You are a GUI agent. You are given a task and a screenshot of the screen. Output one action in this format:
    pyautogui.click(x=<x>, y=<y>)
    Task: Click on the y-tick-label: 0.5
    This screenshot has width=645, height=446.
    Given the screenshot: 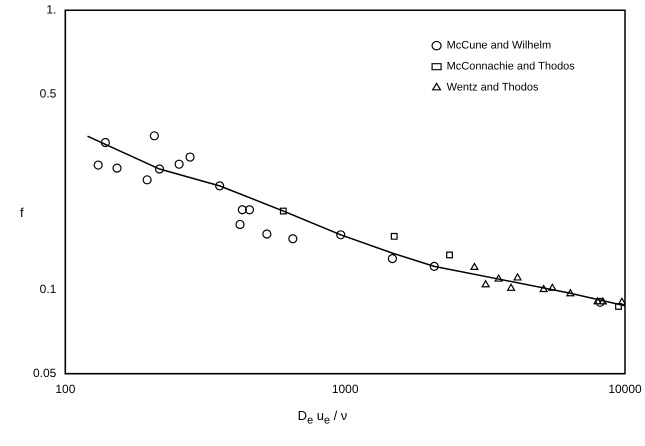 What is the action you would take?
    pyautogui.click(x=48, y=93)
    